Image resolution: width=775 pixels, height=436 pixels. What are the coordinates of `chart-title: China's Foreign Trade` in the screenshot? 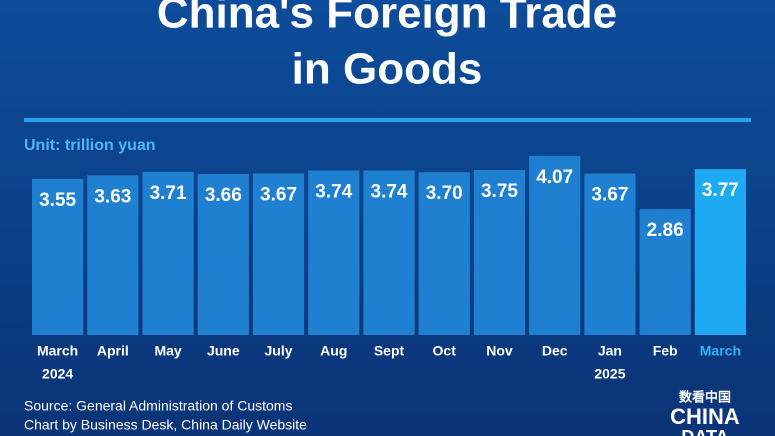 It's located at (387, 19).